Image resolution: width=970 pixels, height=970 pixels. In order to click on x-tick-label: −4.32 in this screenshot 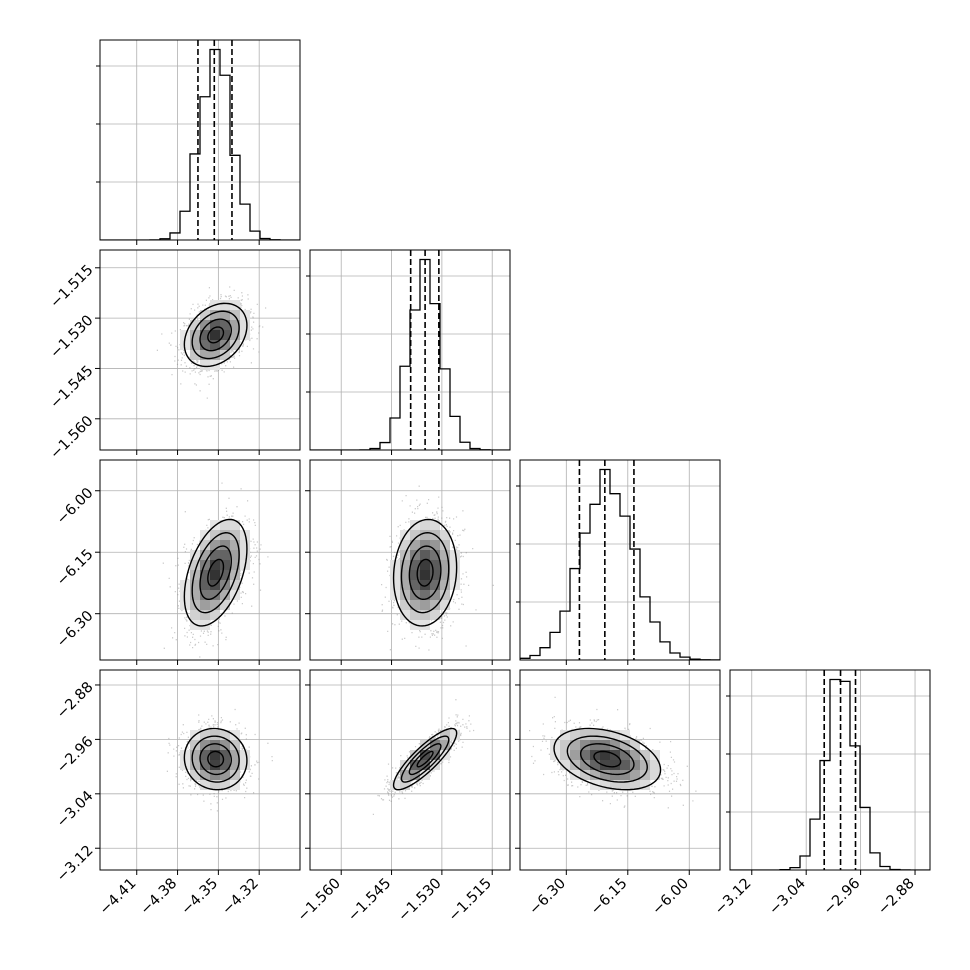, I will do `click(240, 897)`.